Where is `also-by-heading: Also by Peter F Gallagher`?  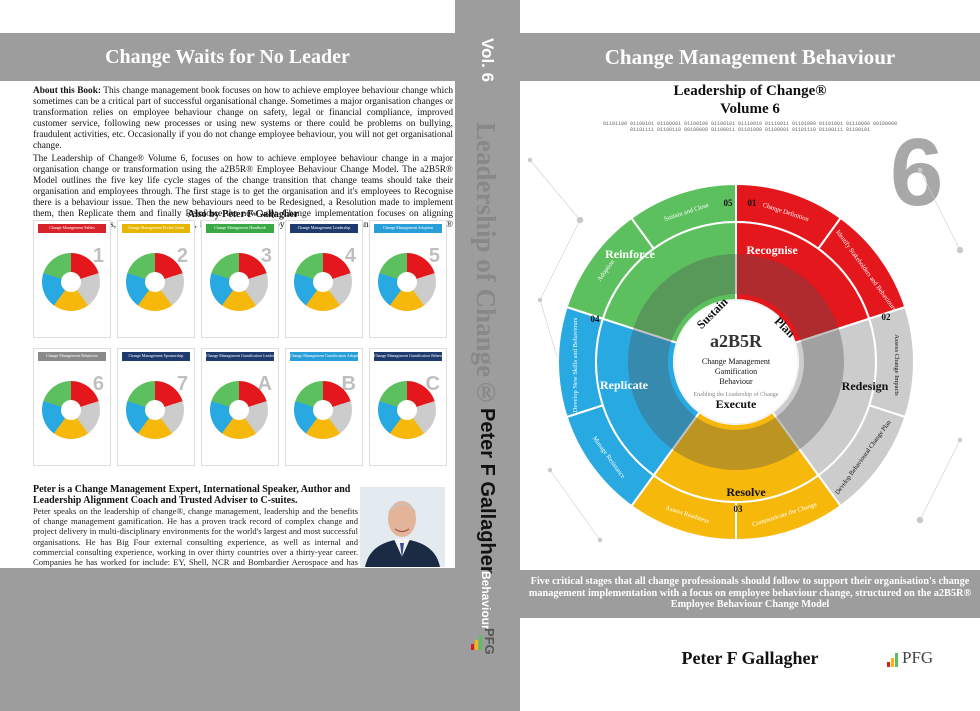 also-by-heading: Also by Peter F Gallagher is located at coordinates (243, 214).